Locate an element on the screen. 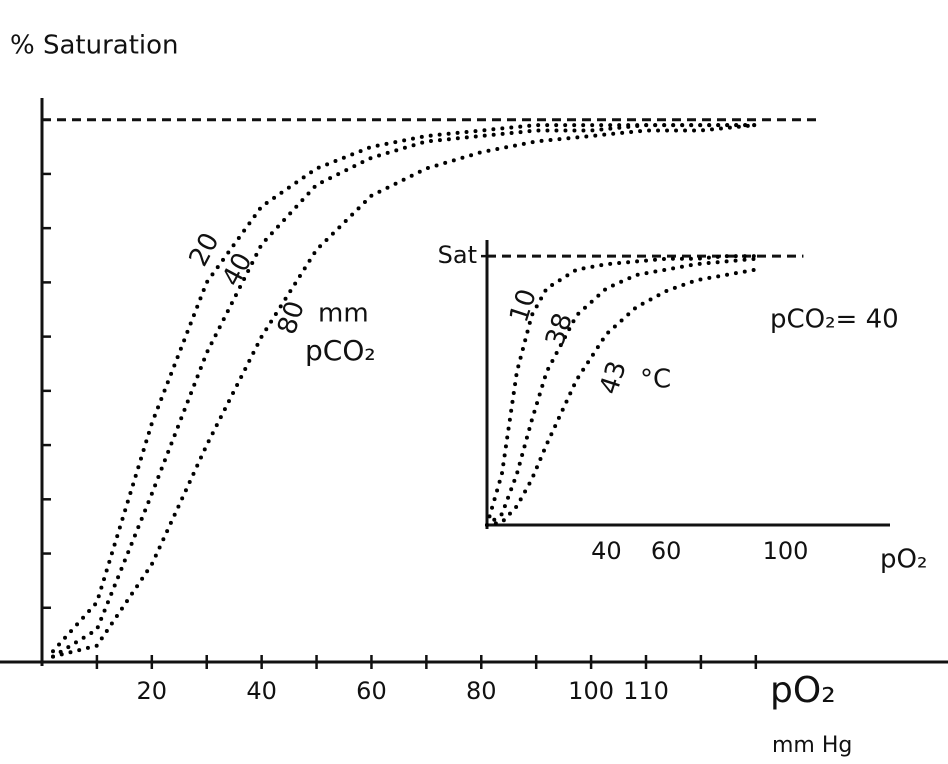 The width and height of the screenshot is (948, 764). x-tick-label: 110 is located at coordinates (646, 691).